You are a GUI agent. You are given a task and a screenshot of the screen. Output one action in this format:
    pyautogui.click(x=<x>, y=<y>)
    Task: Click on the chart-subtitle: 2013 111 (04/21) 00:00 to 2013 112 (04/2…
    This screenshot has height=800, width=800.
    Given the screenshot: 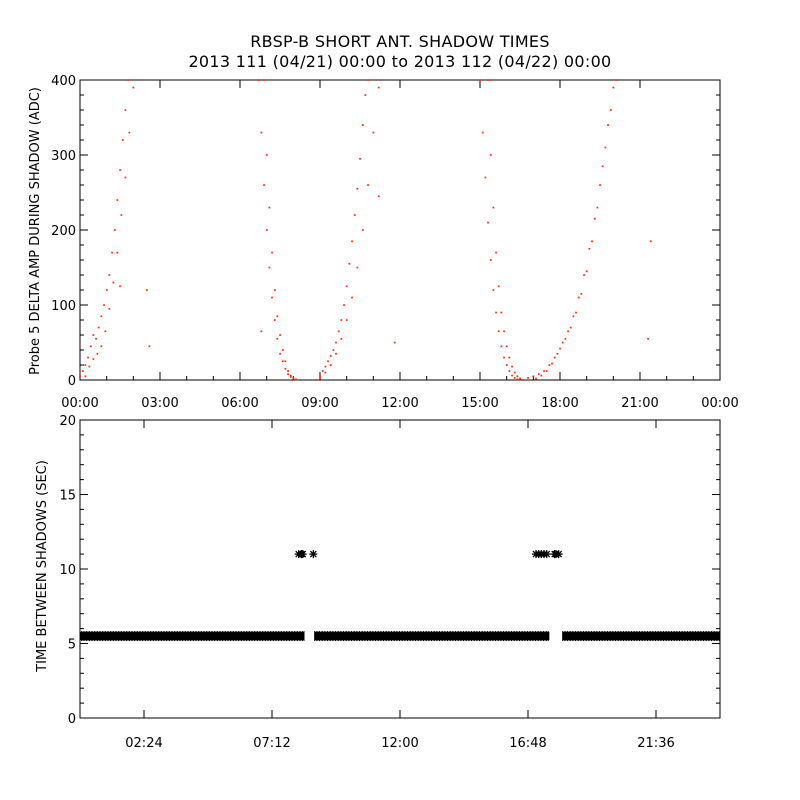 What is the action you would take?
    pyautogui.click(x=400, y=61)
    